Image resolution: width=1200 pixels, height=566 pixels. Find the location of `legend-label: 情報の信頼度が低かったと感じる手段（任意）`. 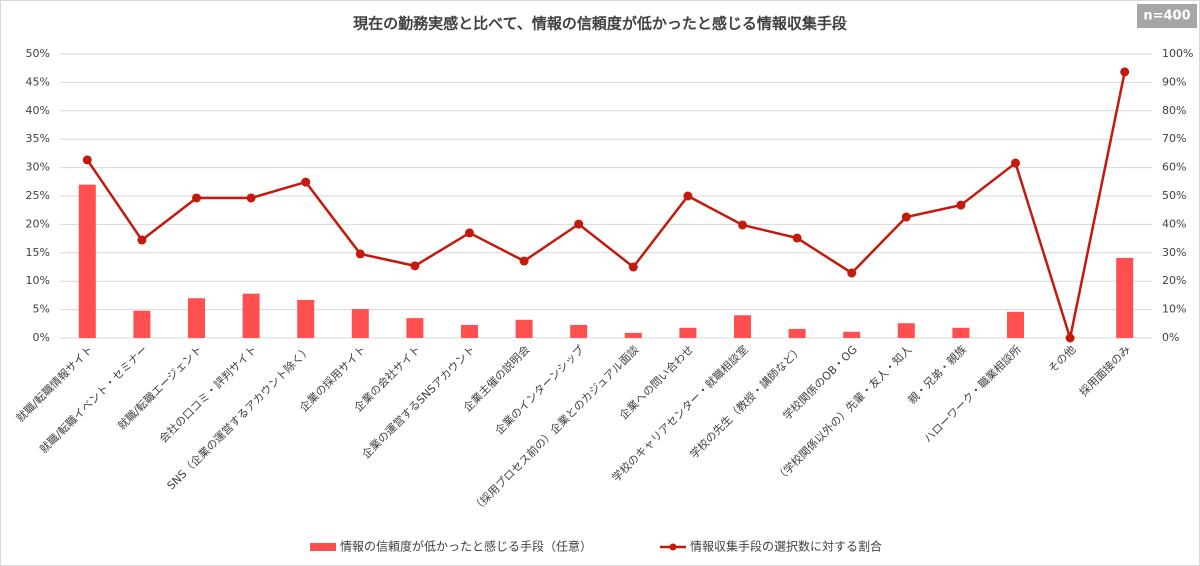

legend-label: 情報の信頼度が低かったと感じる手段（任意） is located at coordinates (466, 546).